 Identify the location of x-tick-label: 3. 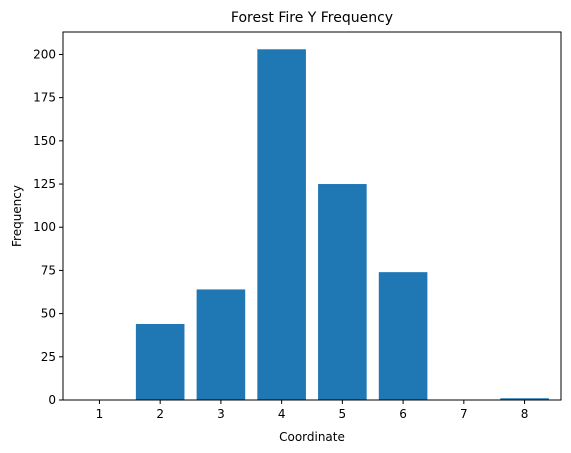
(221, 414).